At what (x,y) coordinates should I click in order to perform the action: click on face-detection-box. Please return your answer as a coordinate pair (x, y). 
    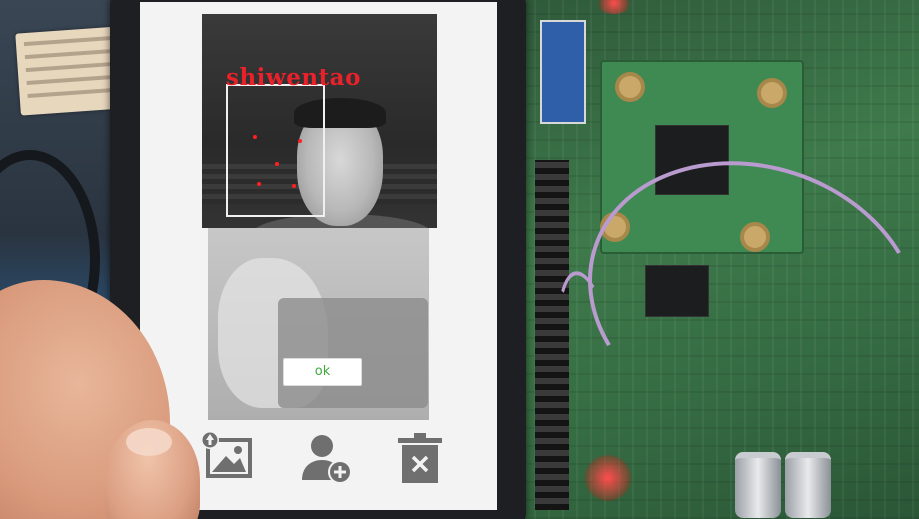
    Looking at the image, I should click on (275, 150).